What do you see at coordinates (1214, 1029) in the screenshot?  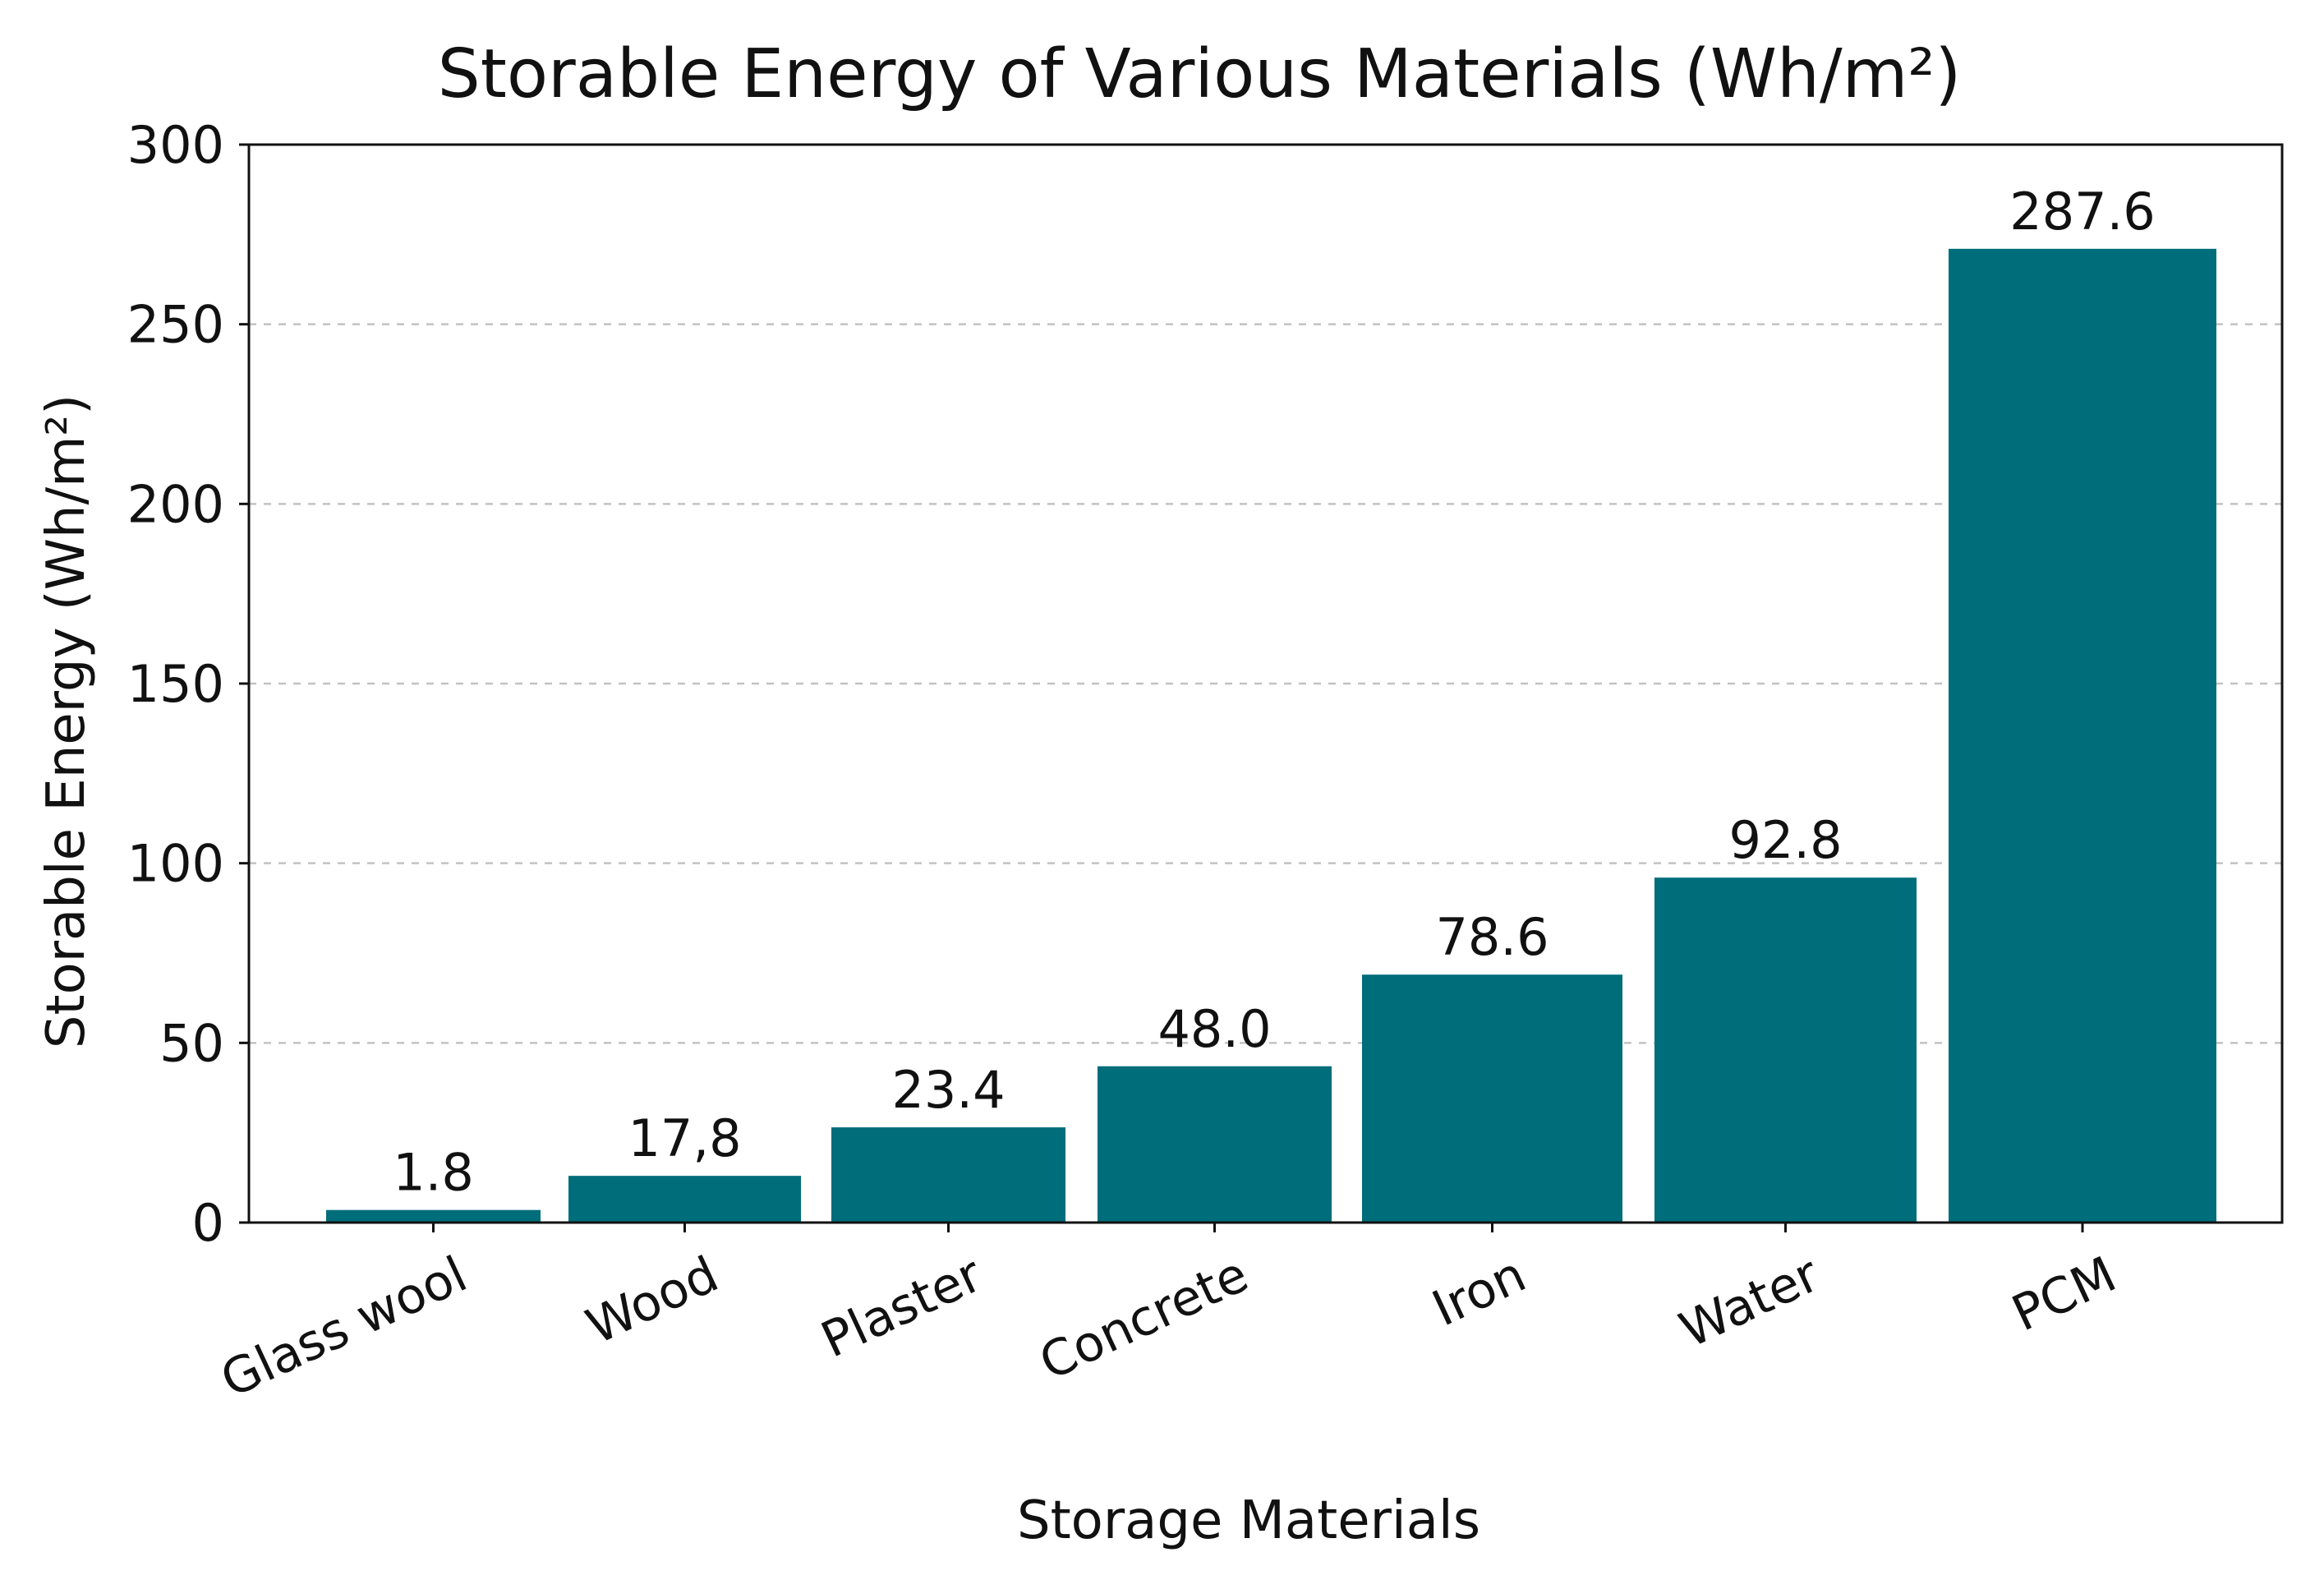 I see `data-label: 48.0` at bounding box center [1214, 1029].